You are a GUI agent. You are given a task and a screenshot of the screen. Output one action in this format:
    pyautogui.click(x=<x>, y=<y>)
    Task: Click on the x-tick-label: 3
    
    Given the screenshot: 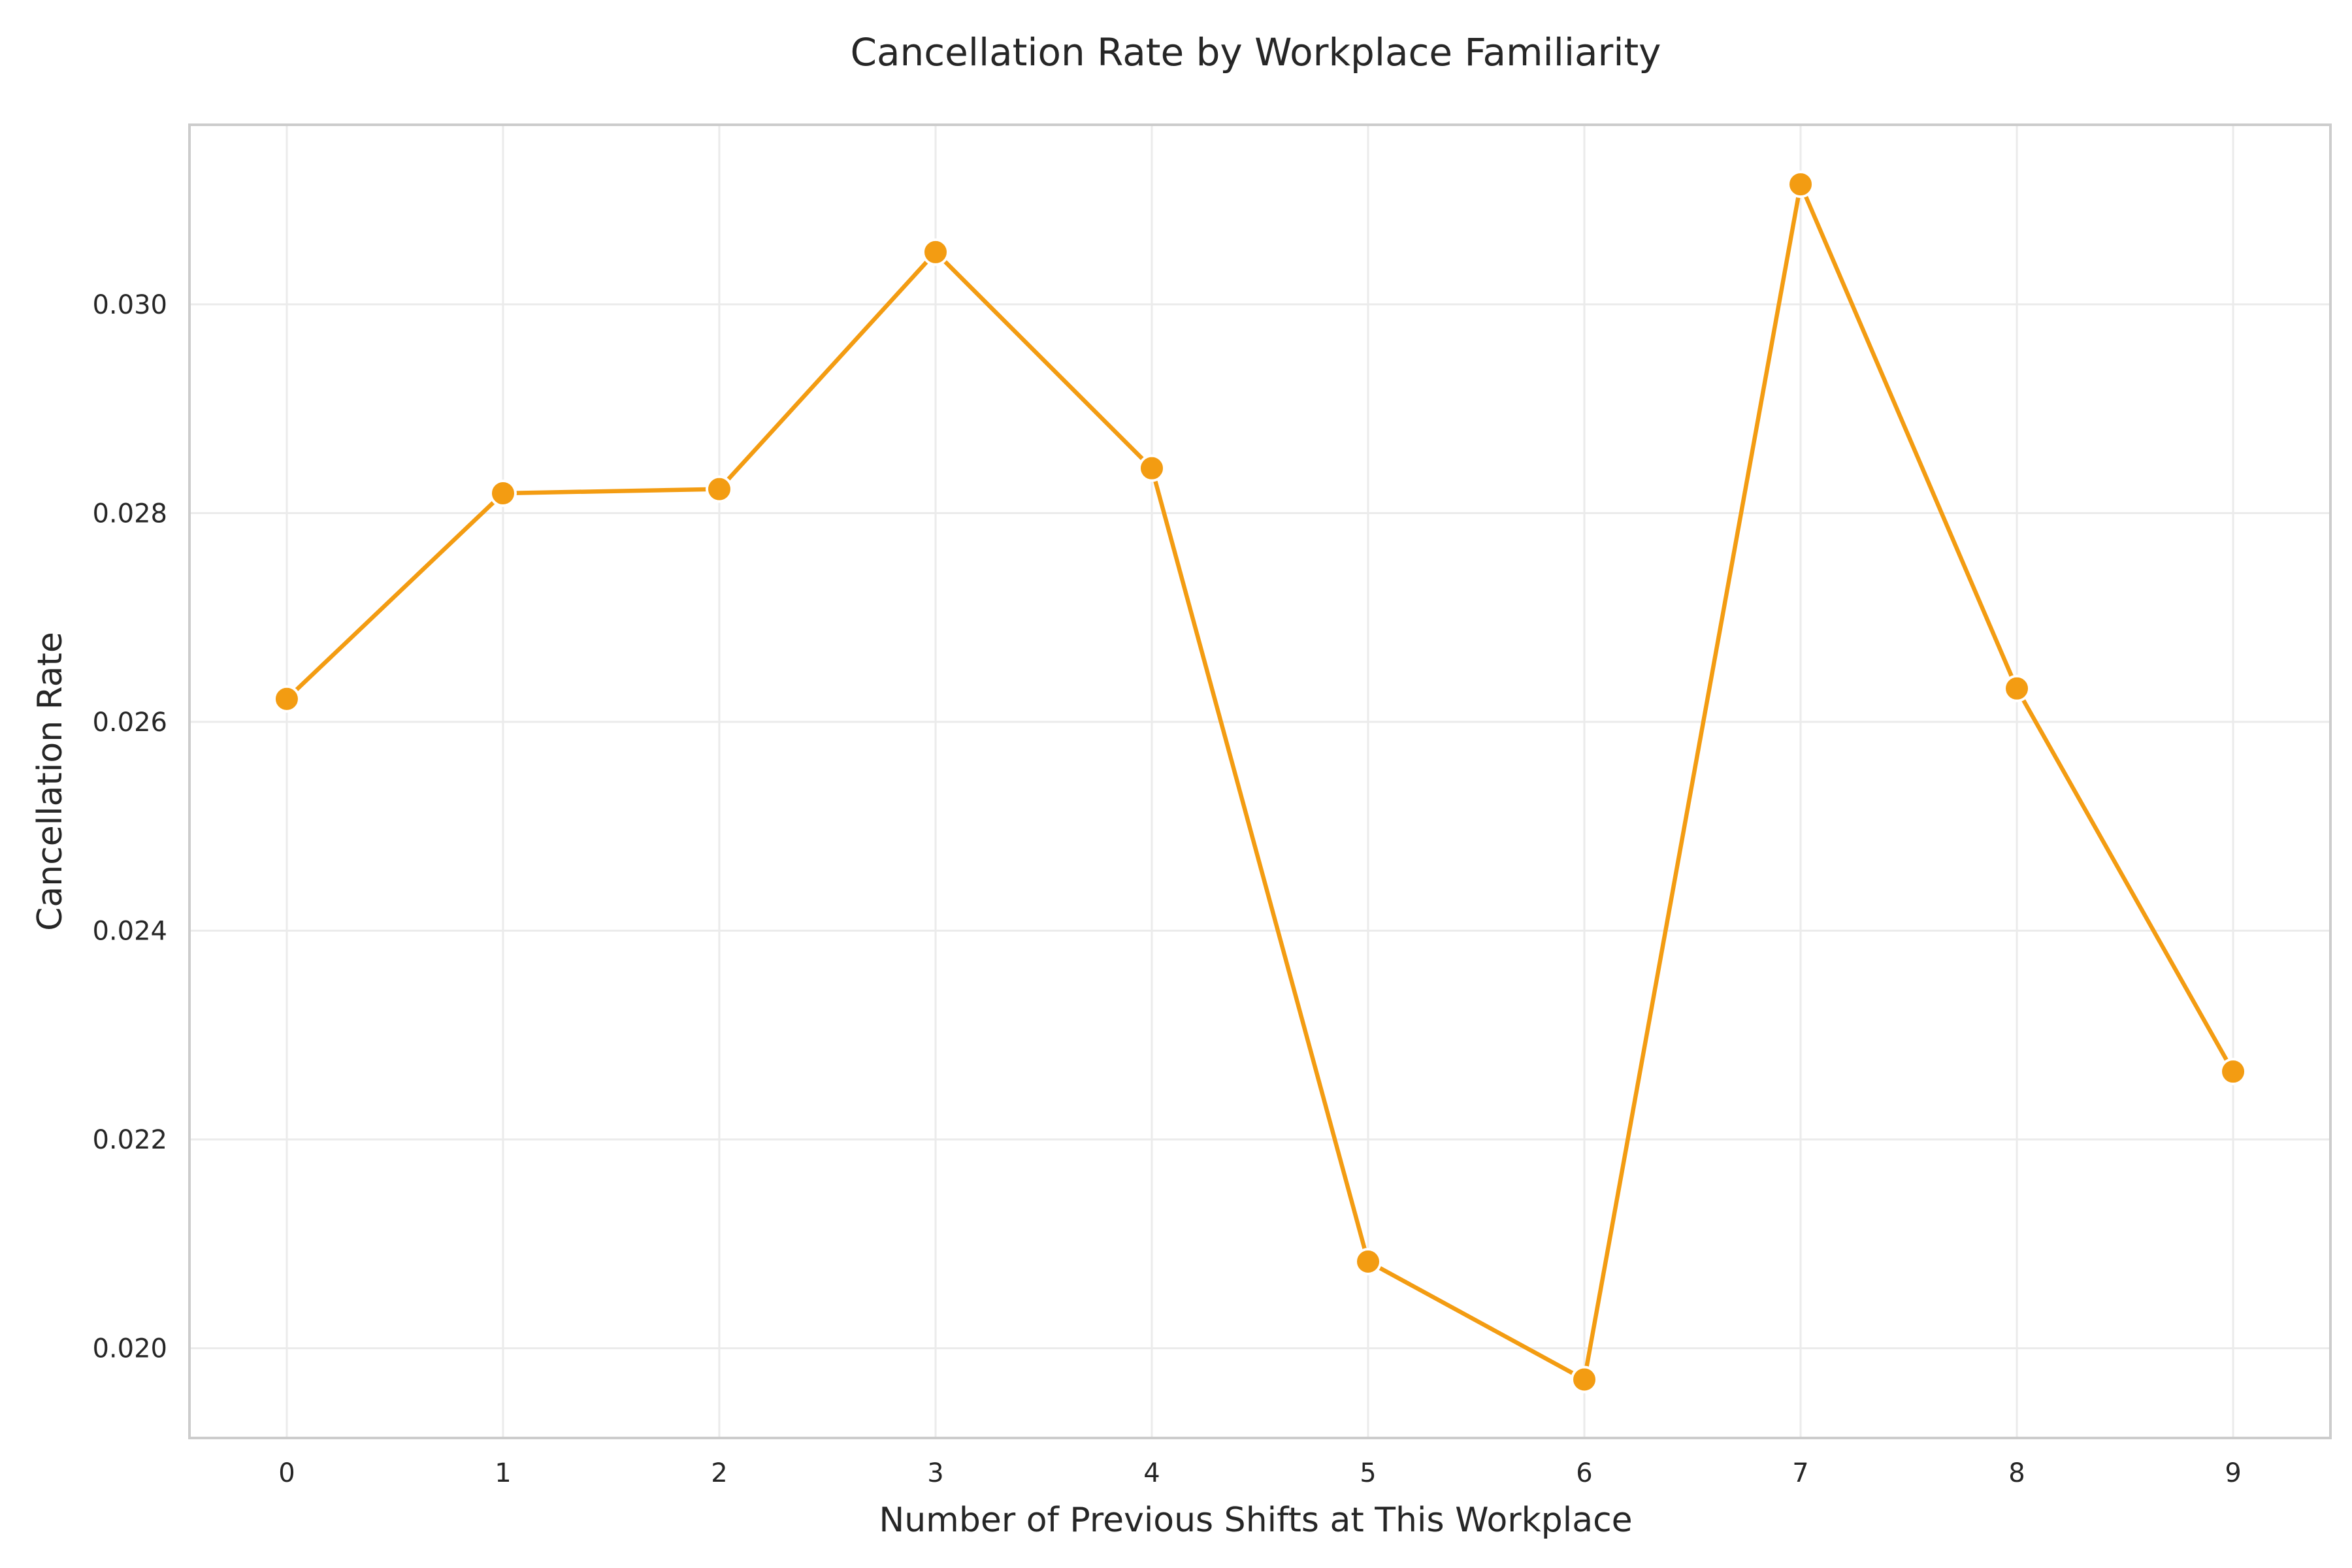 What is the action you would take?
    pyautogui.click(x=935, y=1473)
    